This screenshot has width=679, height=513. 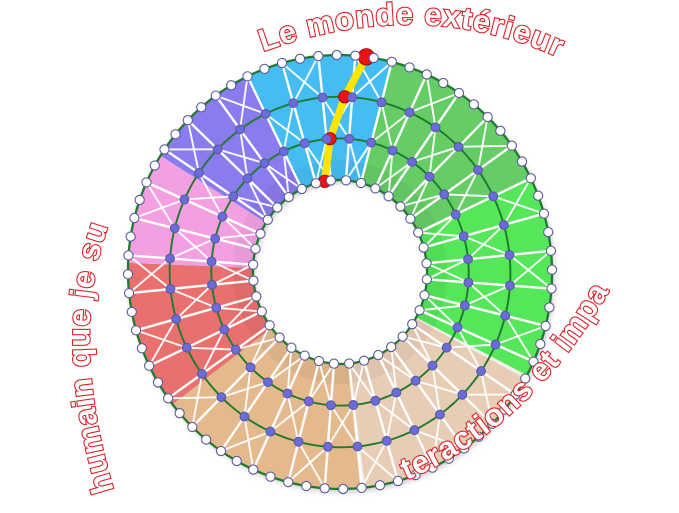 What do you see at coordinates (319, 122) in the screenshot?
I see `sector-cyan` at bounding box center [319, 122].